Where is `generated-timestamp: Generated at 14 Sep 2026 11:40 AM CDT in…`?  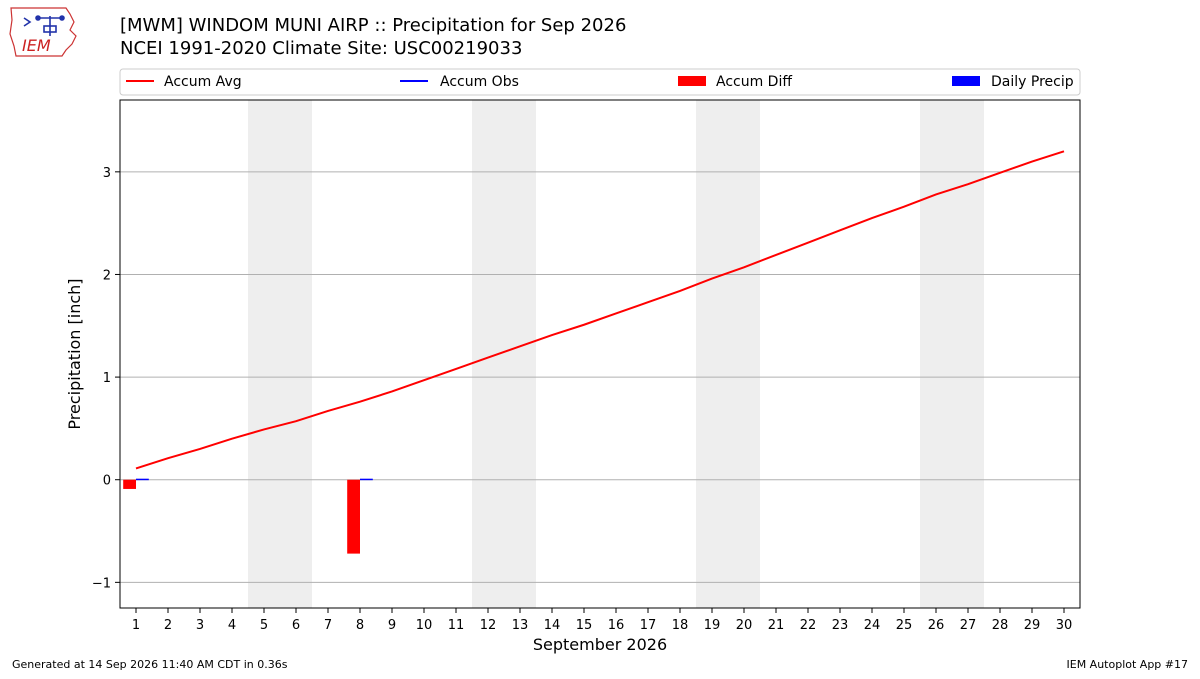 generated-timestamp: Generated at 14 Sep 2026 11:40 AM CDT in… is located at coordinates (150, 664).